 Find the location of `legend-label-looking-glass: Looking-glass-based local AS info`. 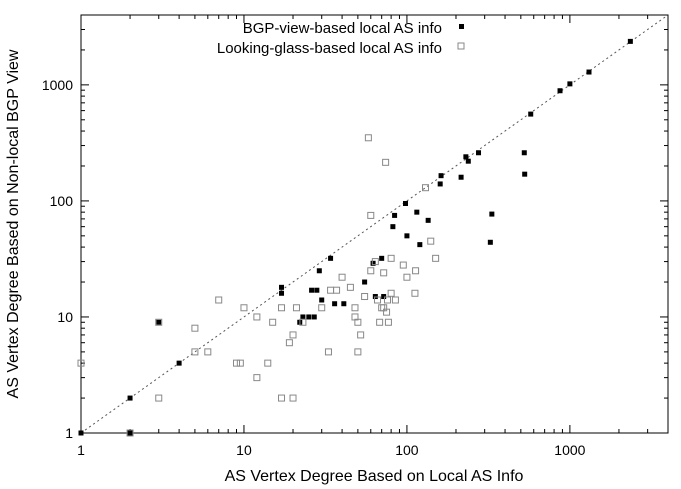

legend-label-looking-glass: Looking-glass-based local AS info is located at coordinates (329, 48).